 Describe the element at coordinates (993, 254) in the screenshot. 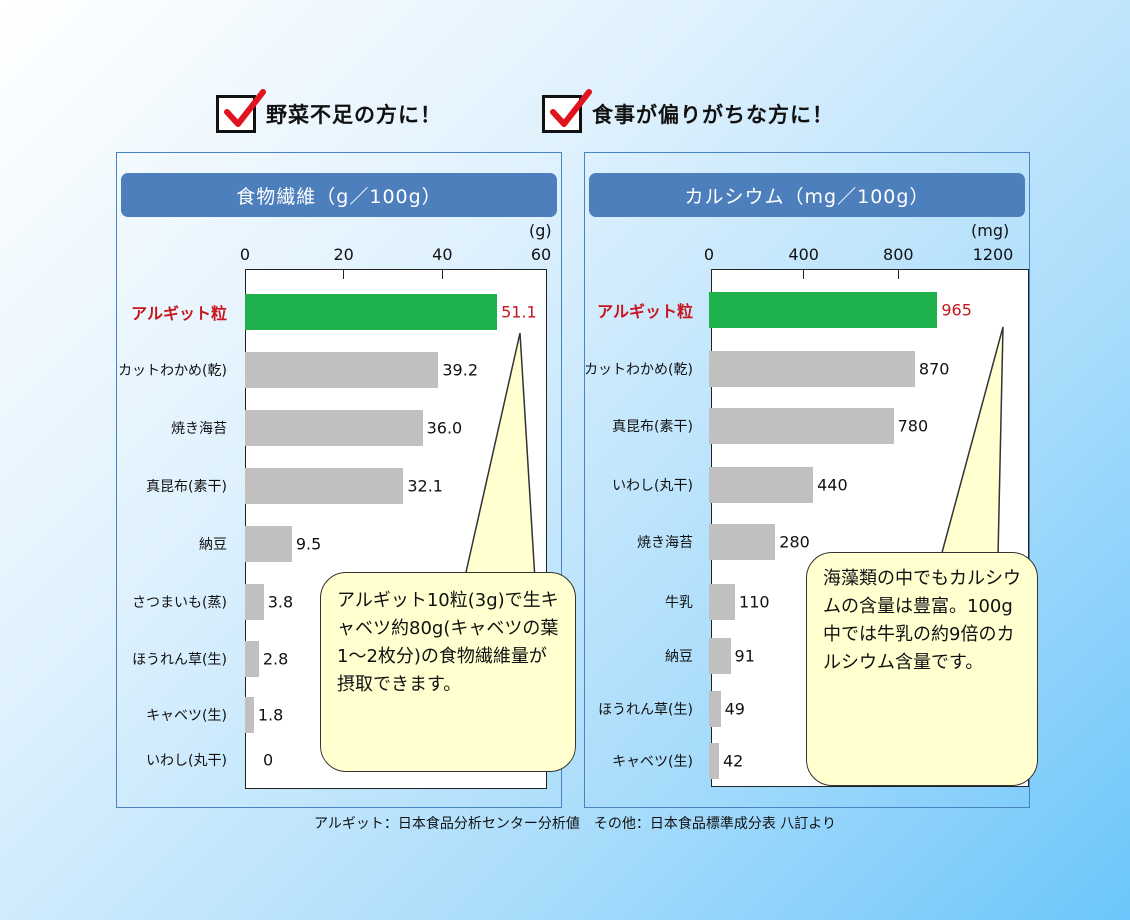

I see `x-tick-label: 1200` at that location.